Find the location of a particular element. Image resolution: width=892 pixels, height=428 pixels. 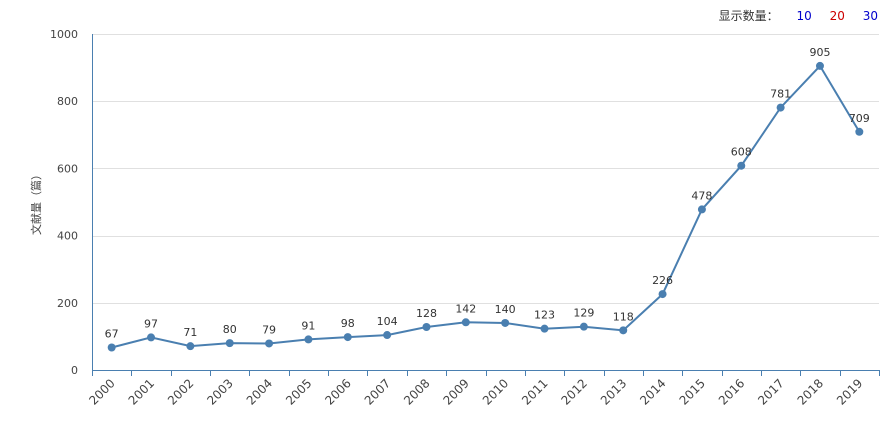

x-tick-label: 2011 is located at coordinates (534, 391).